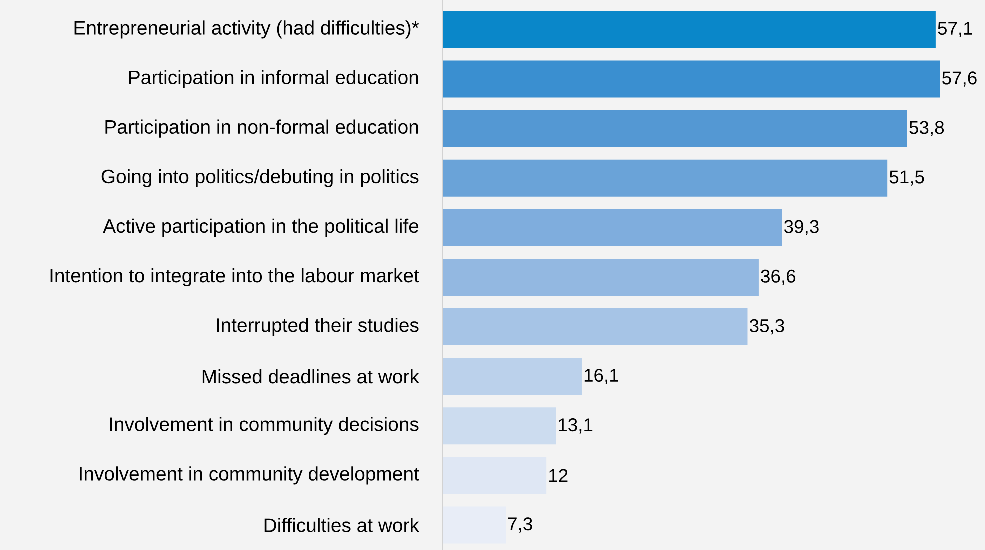  Describe the element at coordinates (250, 475) in the screenshot. I see `y-tick-label: Involvement in community development` at that location.